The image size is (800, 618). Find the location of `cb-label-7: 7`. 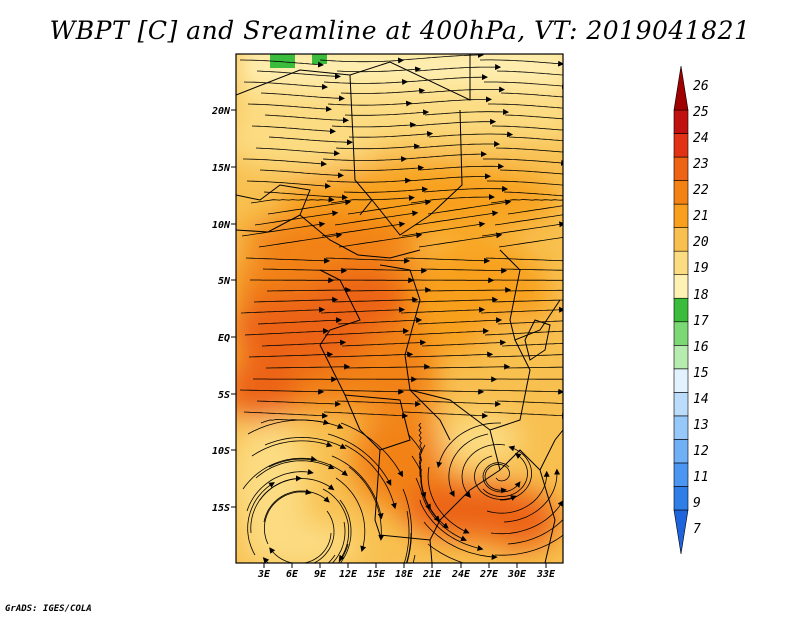

cb-label-7: 7 is located at coordinates (697, 529).